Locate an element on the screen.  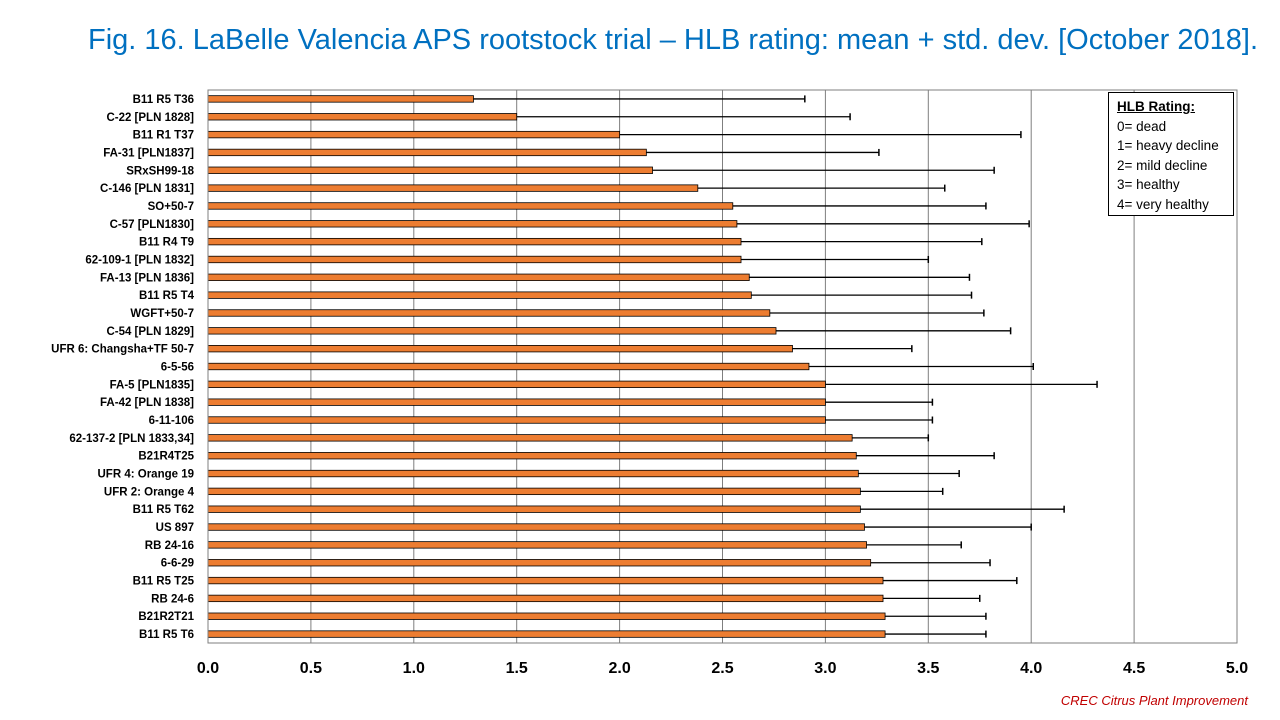
x-tick-label: 4.0 is located at coordinates (1031, 668).